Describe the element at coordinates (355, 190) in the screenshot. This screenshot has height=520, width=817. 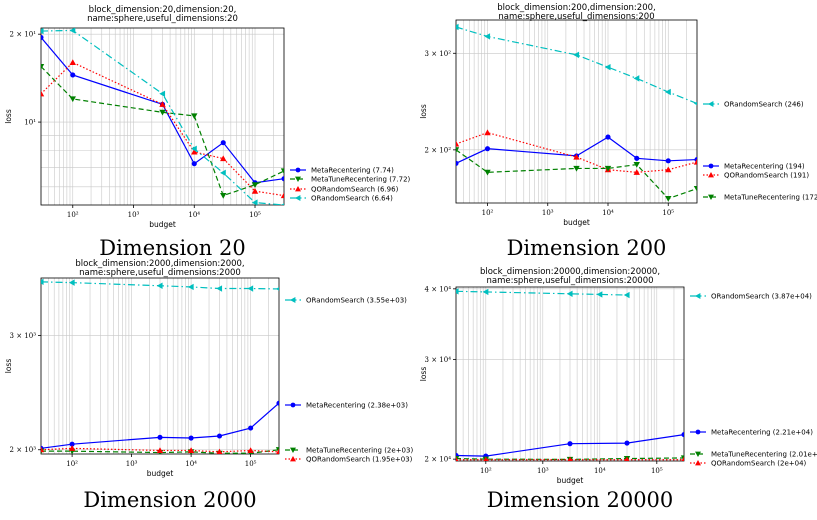
I see `legend-label: QORandomSearch (6.96)` at that location.